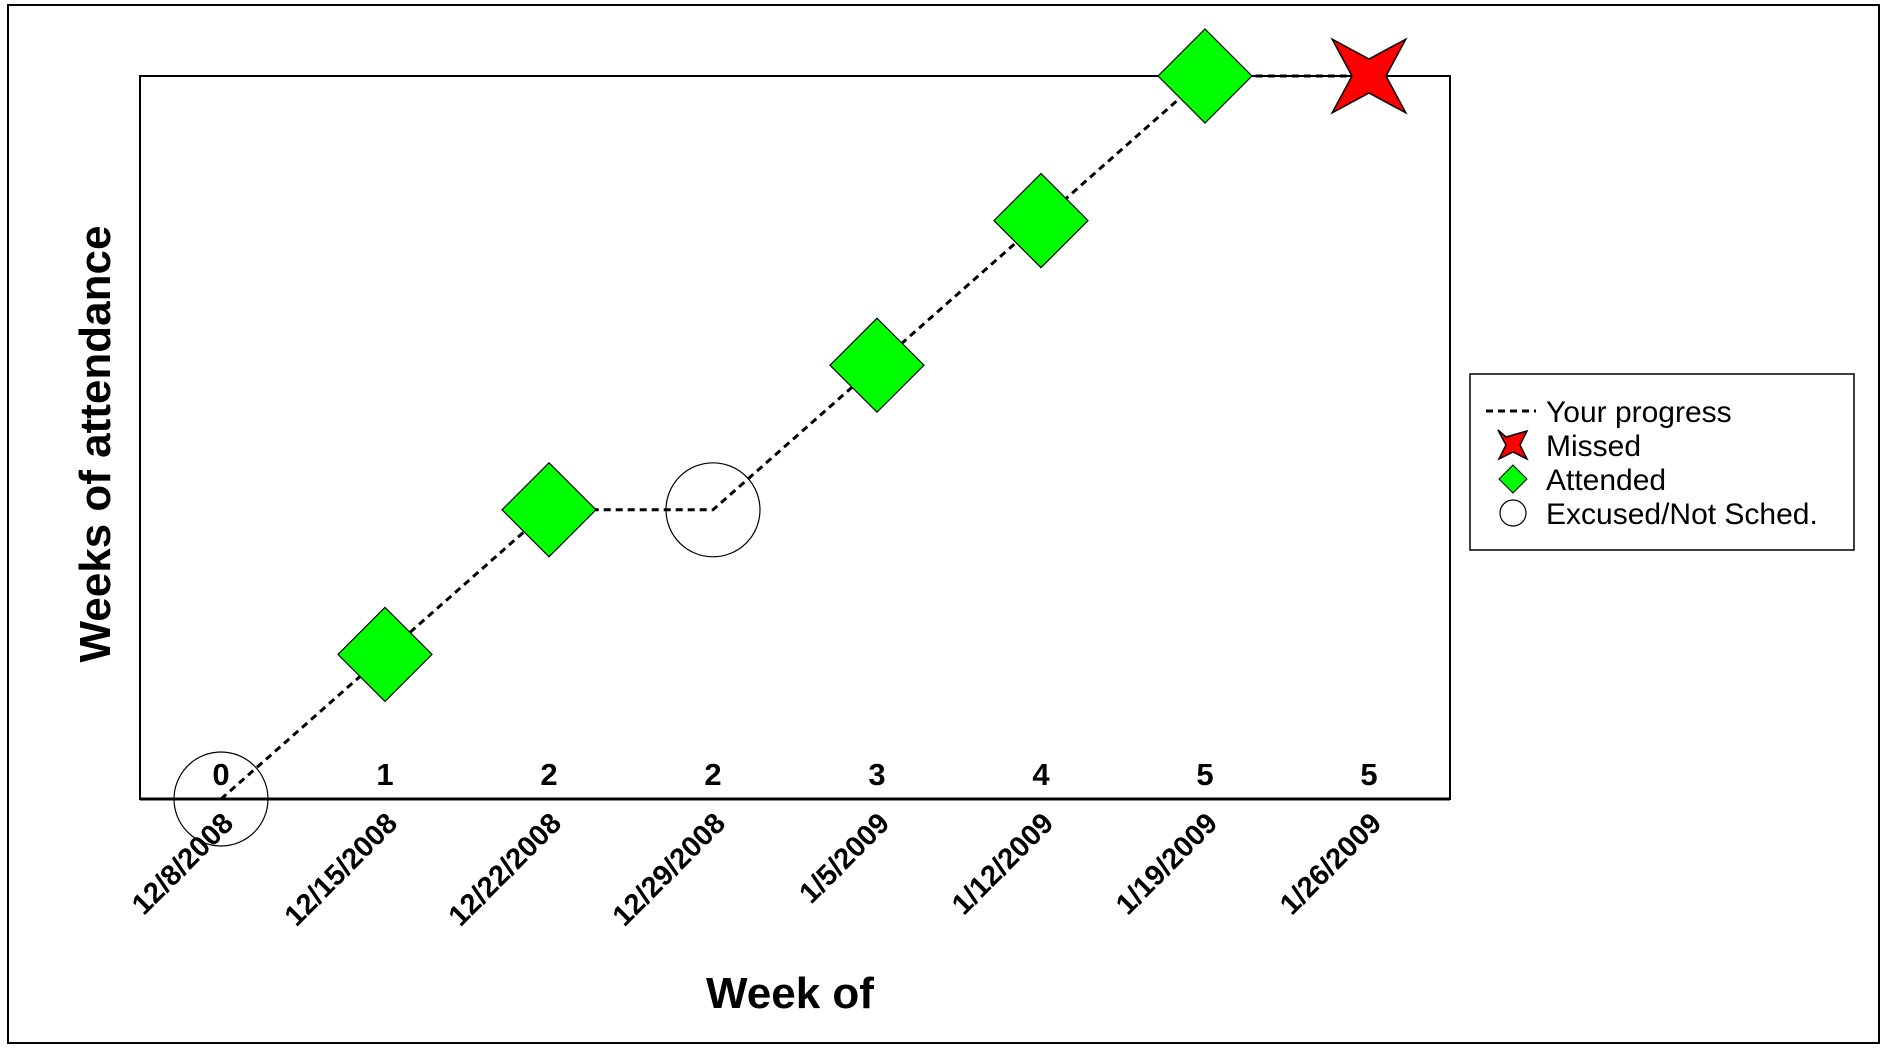 Image resolution: width=1892 pixels, height=1049 pixels. I want to click on legend-attended-swatch, so click(1513, 479).